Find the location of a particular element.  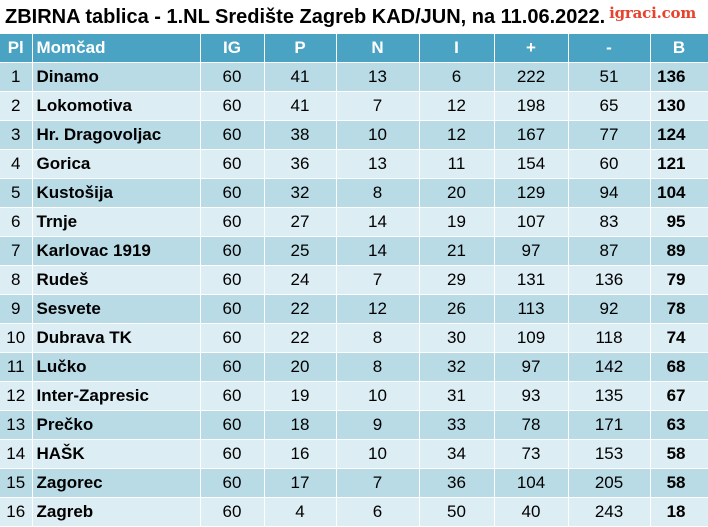

cell-i: 19 is located at coordinates (457, 222).